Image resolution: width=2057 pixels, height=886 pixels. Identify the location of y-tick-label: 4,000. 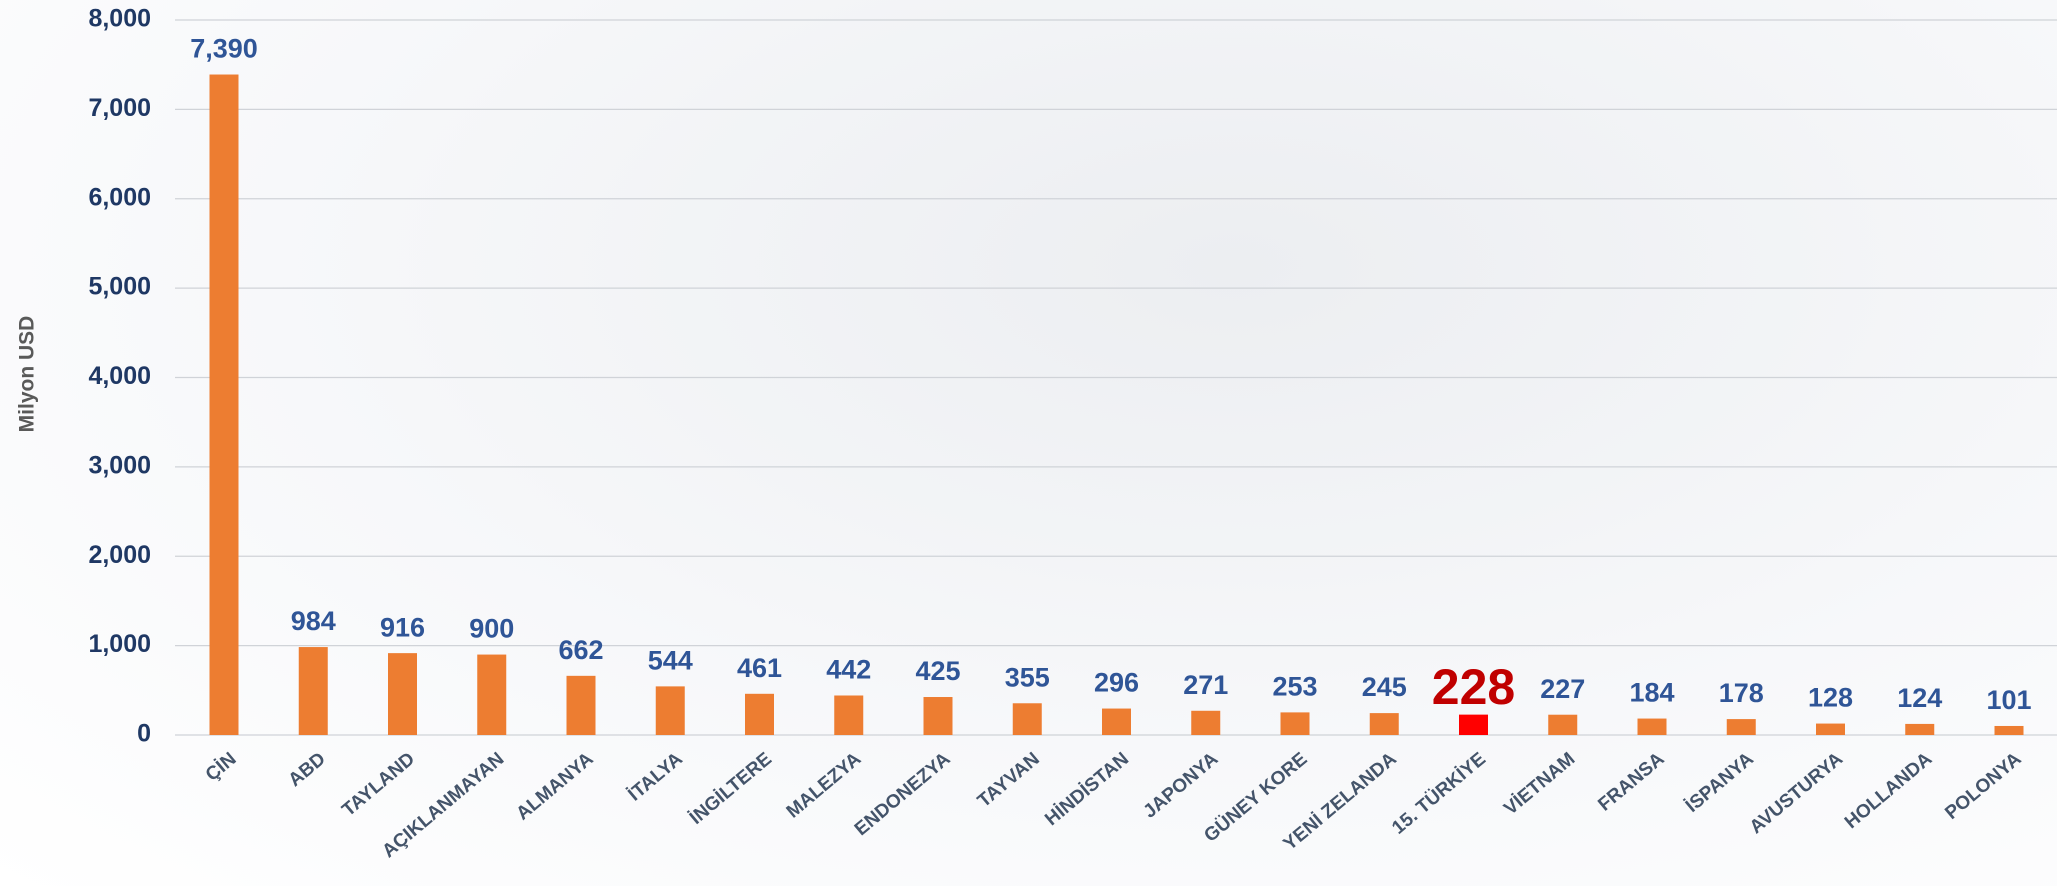
(119, 376).